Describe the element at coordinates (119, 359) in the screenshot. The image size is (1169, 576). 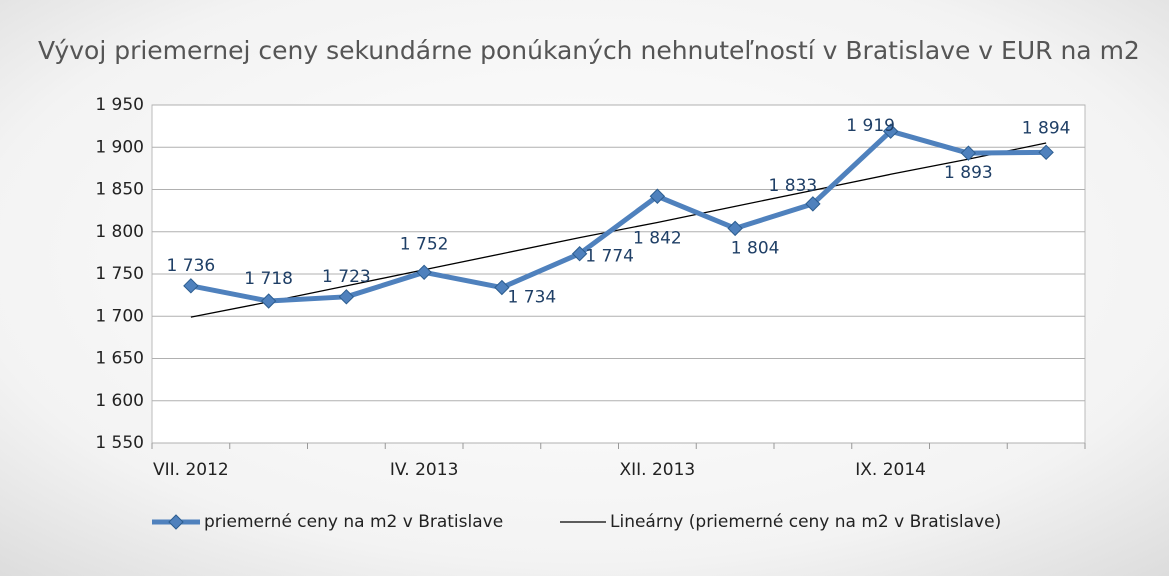
I see `y-tick-label: 1 650` at that location.